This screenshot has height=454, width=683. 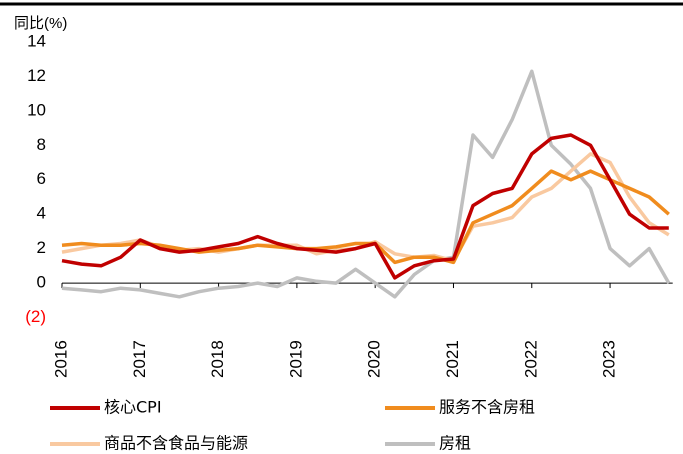 I want to click on x-tick-label: 2021, so click(x=452, y=359).